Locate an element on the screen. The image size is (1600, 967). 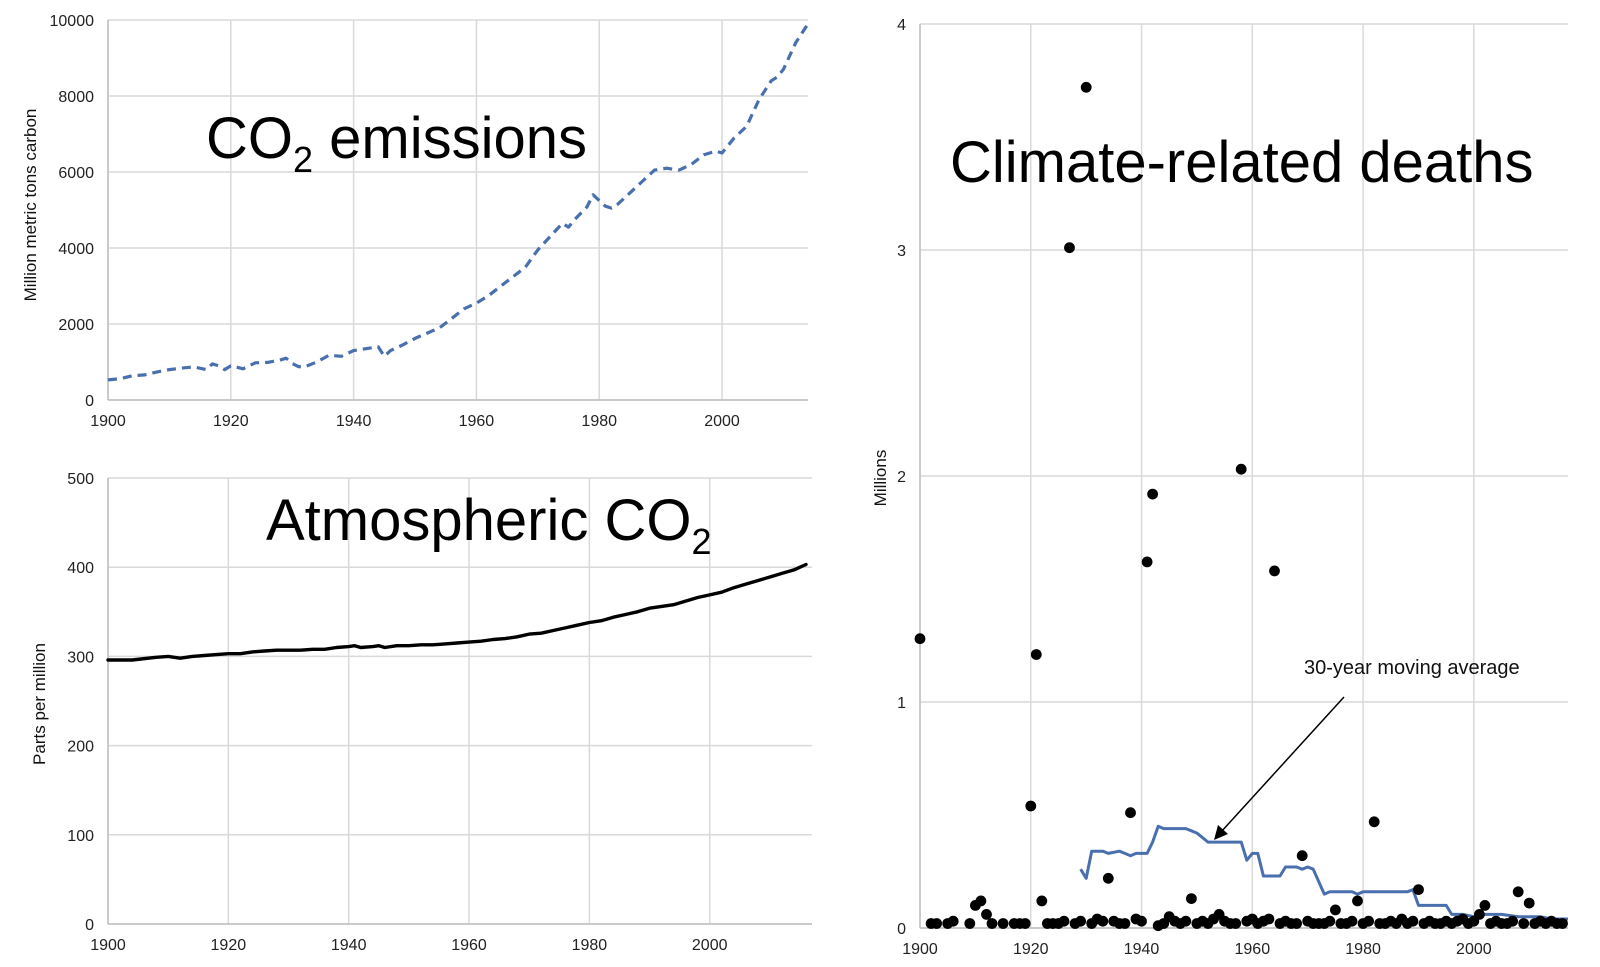
deaths-x-tick-label: 1960 is located at coordinates (1253, 949).